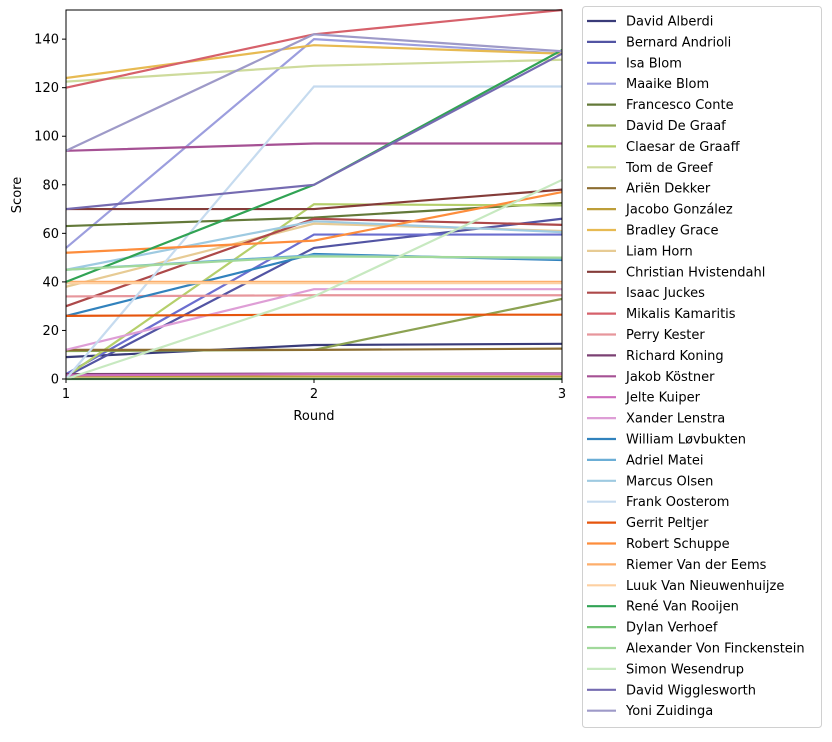  I want to click on legend-label: Ariën Dekker, so click(668, 189).